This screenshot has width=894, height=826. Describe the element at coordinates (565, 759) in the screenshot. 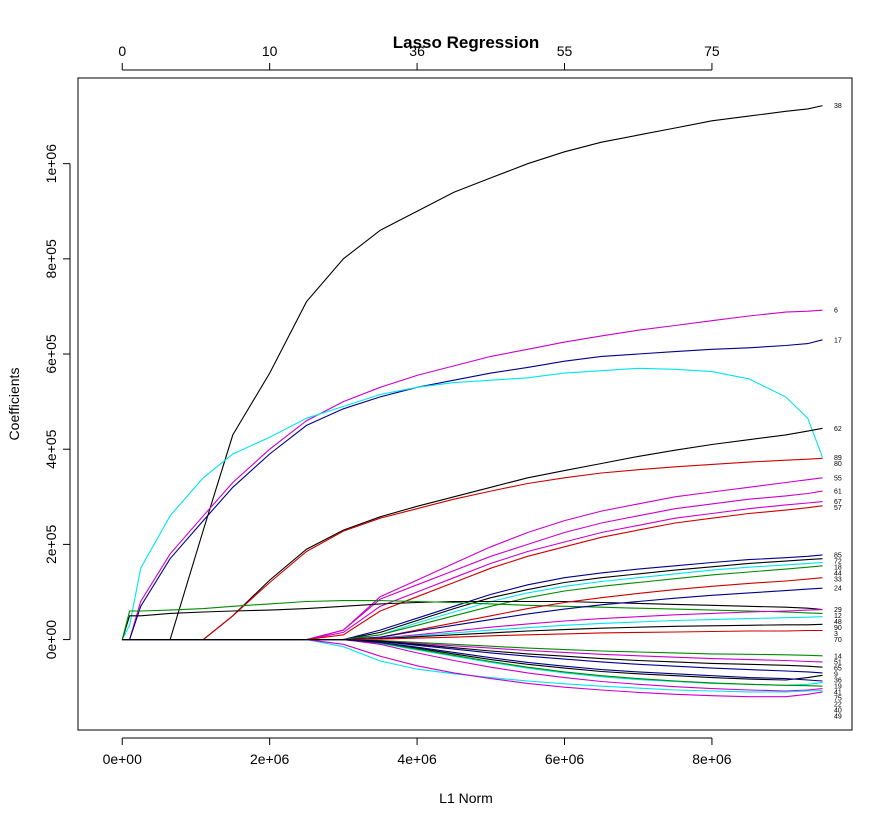

I see `x-tick-label: 6e+06` at that location.